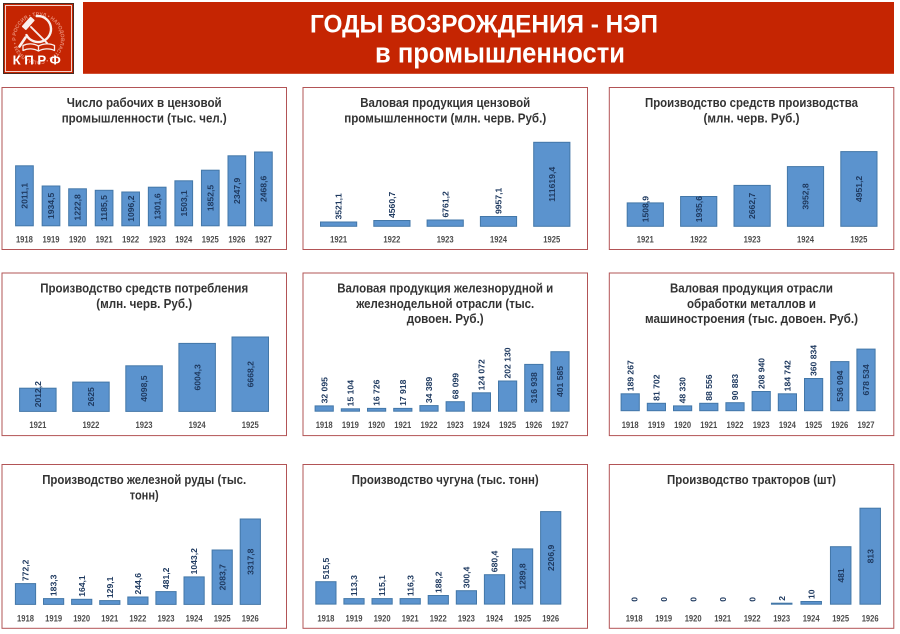 The height and width of the screenshot is (634, 900). What do you see at coordinates (657, 387) in the screenshot?
I see `svg-text: 81 702` at bounding box center [657, 387].